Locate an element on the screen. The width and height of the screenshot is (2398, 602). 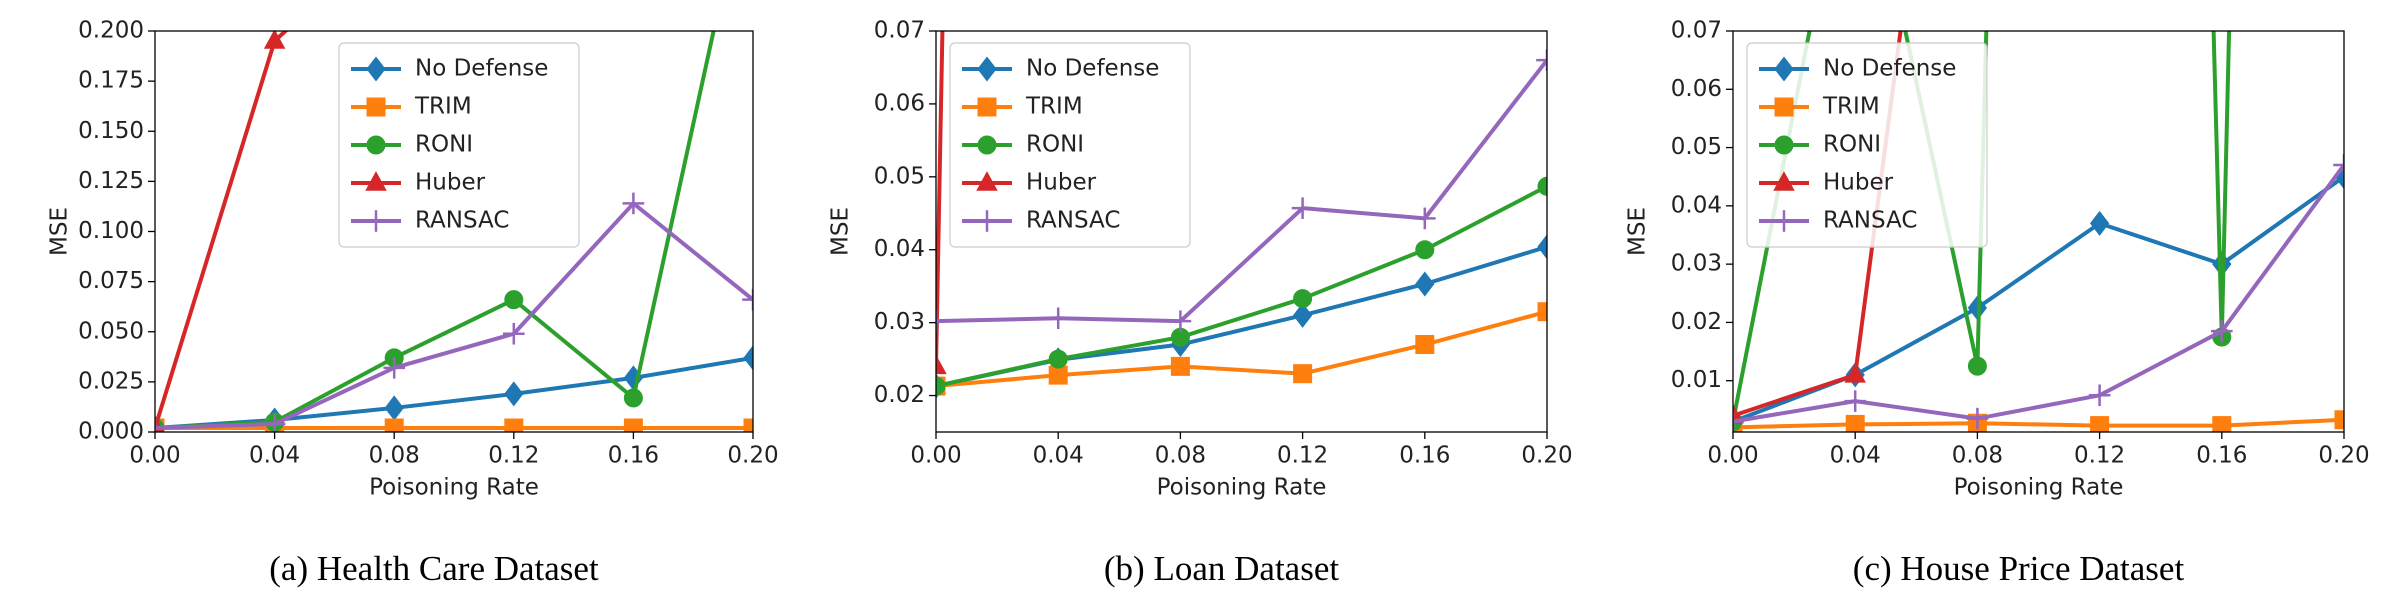
y-tick-label: 0.100 is located at coordinates (111, 231).